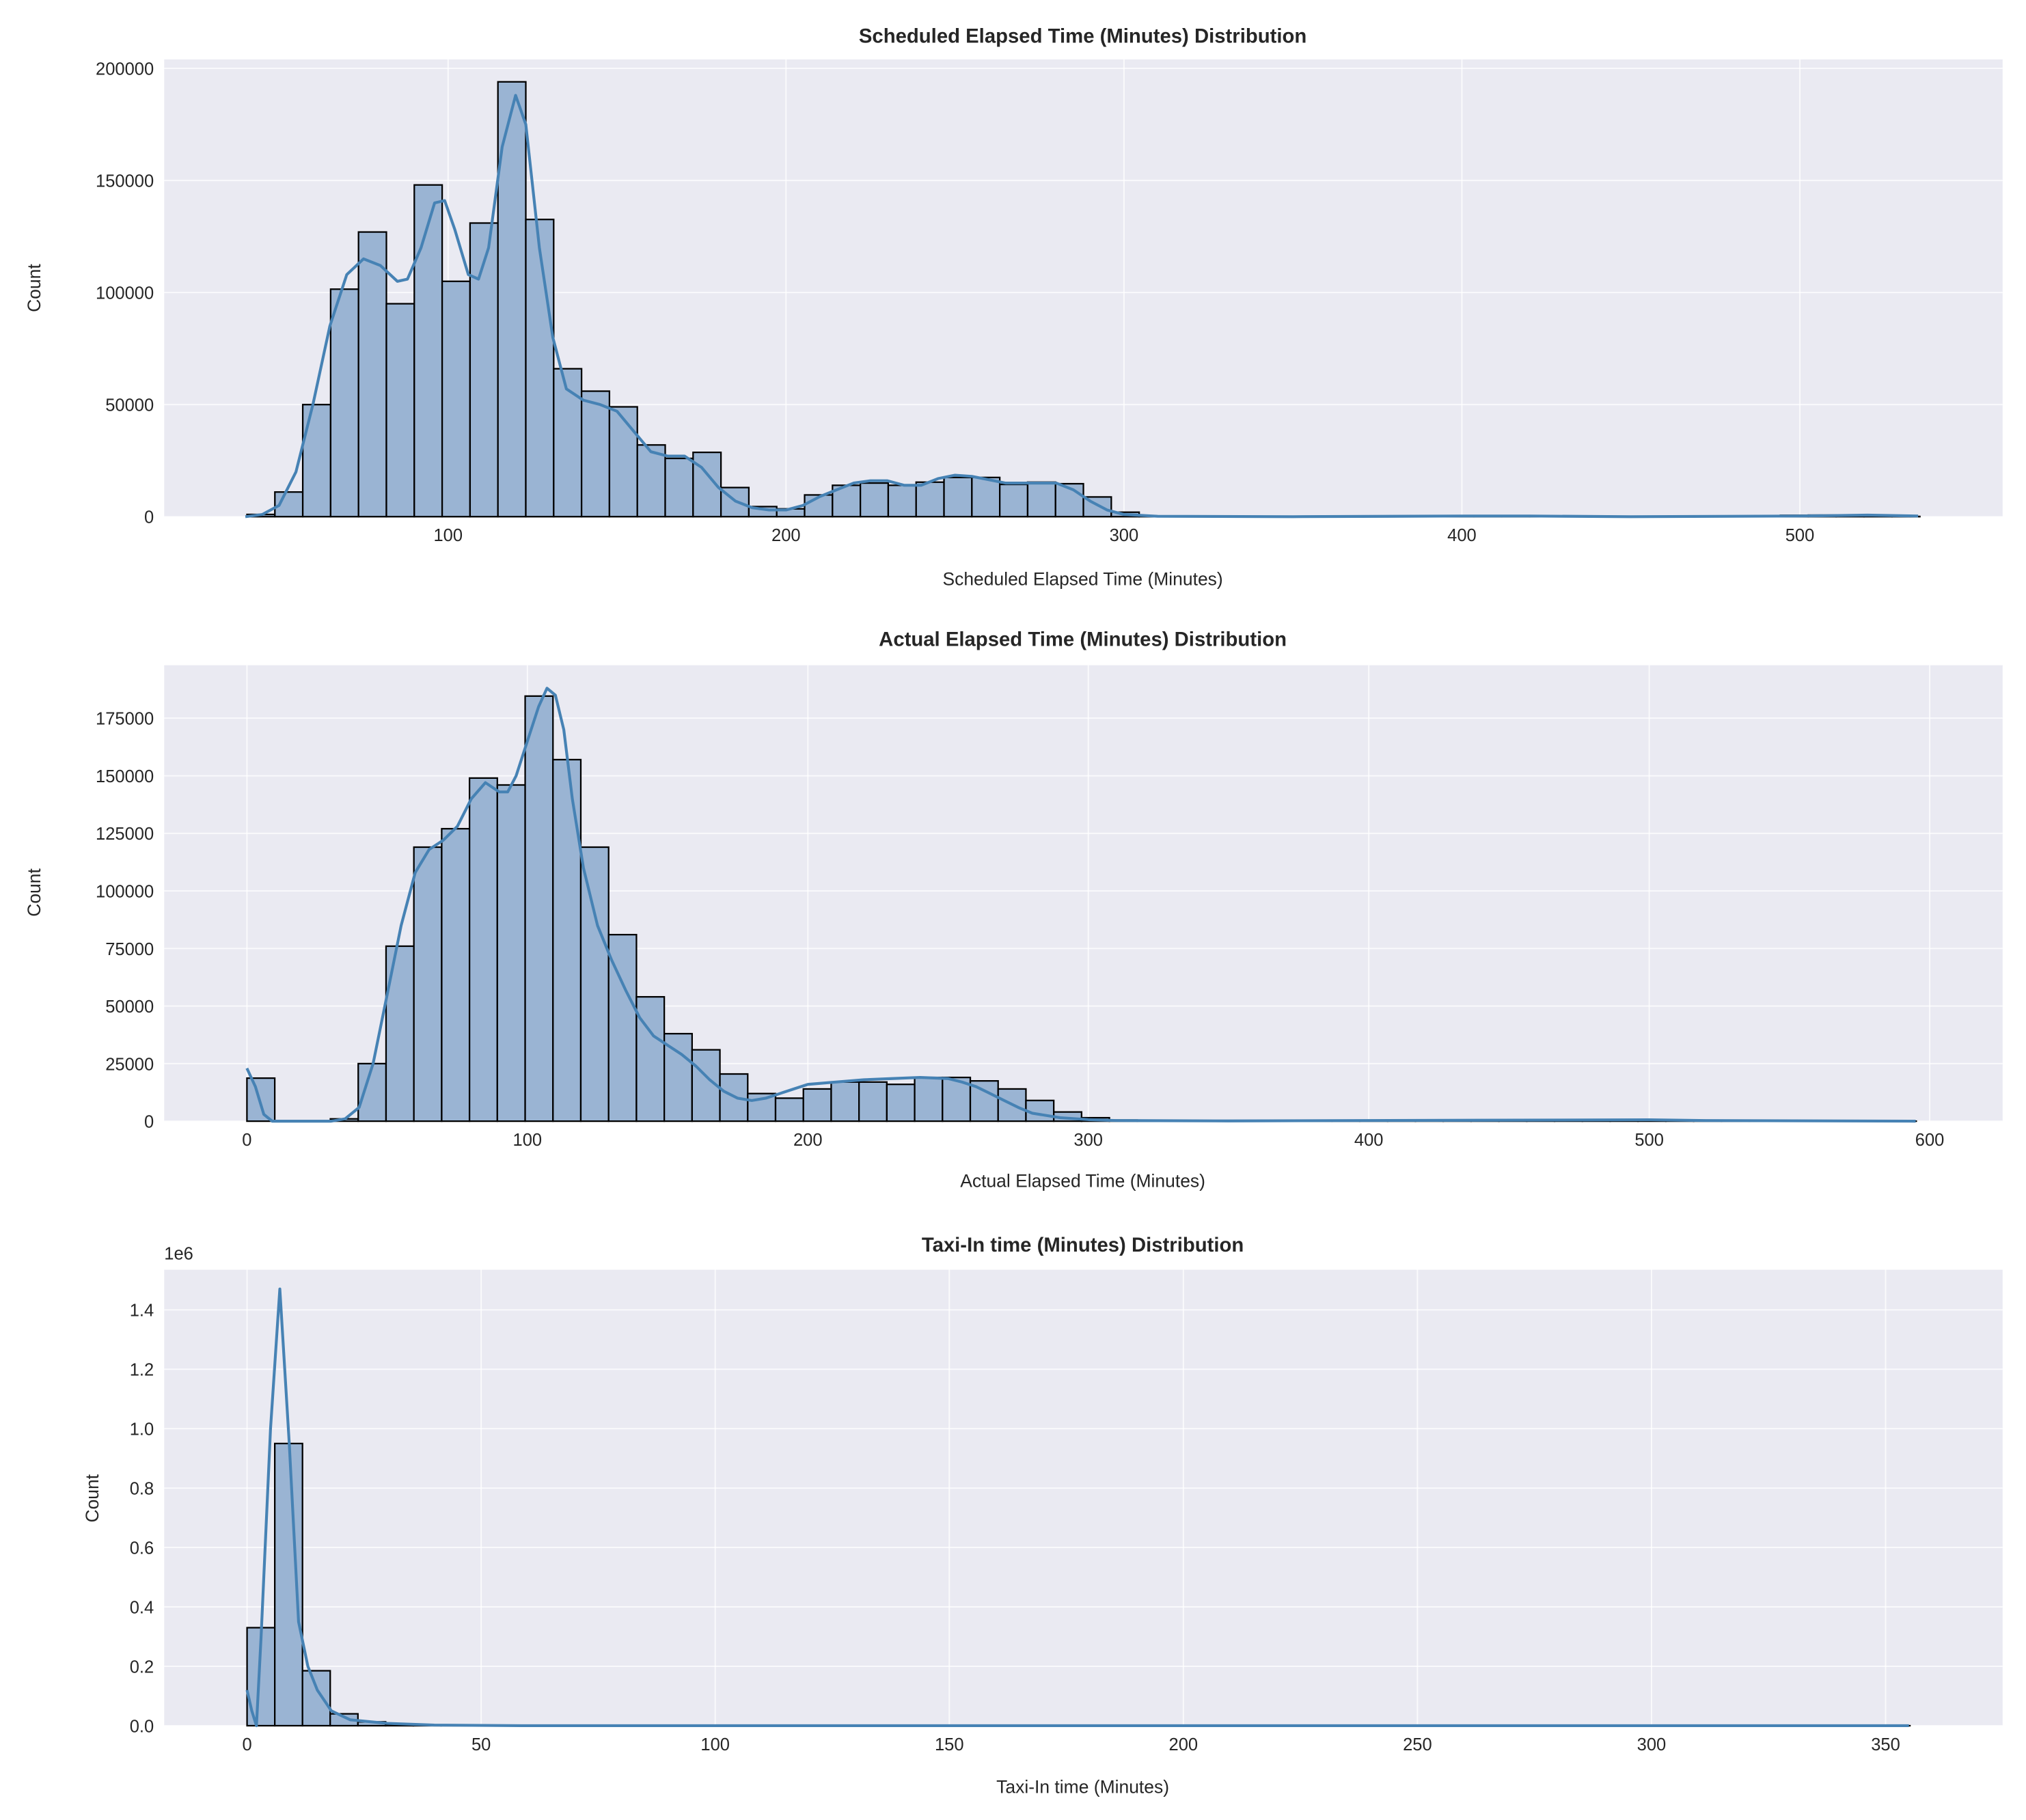 The image size is (2026, 1820). Describe the element at coordinates (1082, 1181) in the screenshot. I see `x-axis-label: Actual Elapsed Time (Minutes)` at that location.